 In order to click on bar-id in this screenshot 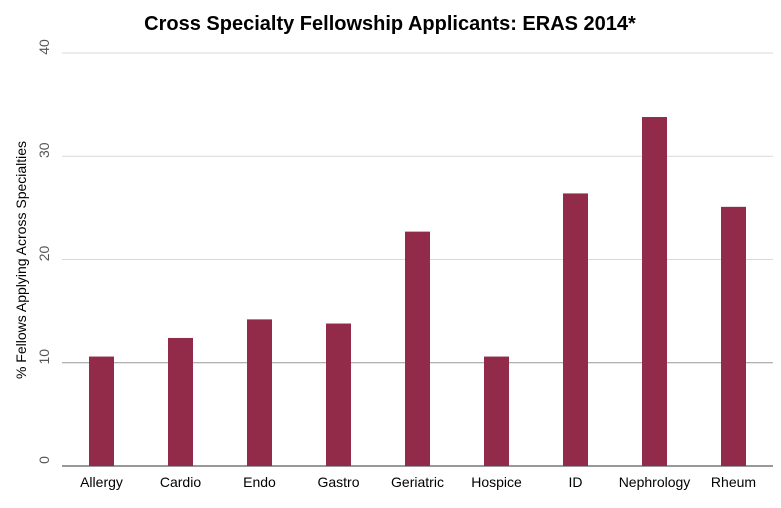, I will do `click(575, 330)`.